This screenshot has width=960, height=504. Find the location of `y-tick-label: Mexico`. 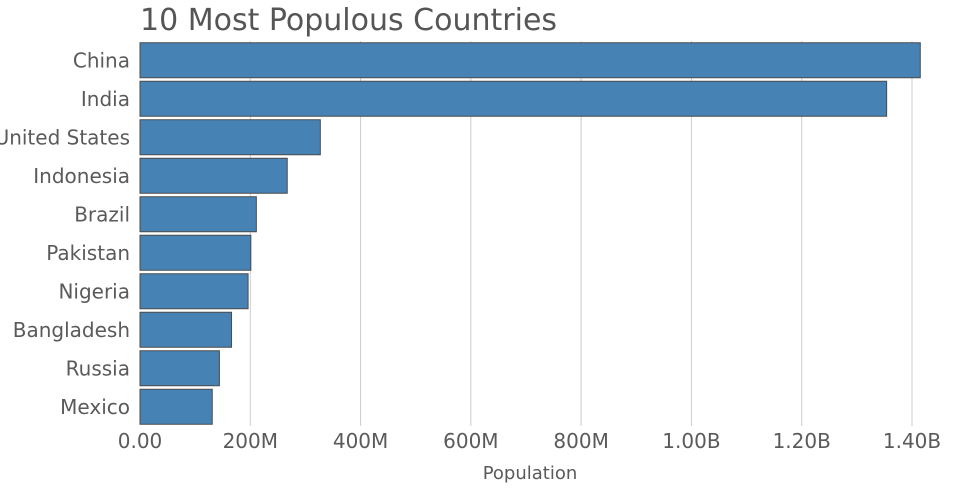

y-tick-label: Mexico is located at coordinates (95, 407).